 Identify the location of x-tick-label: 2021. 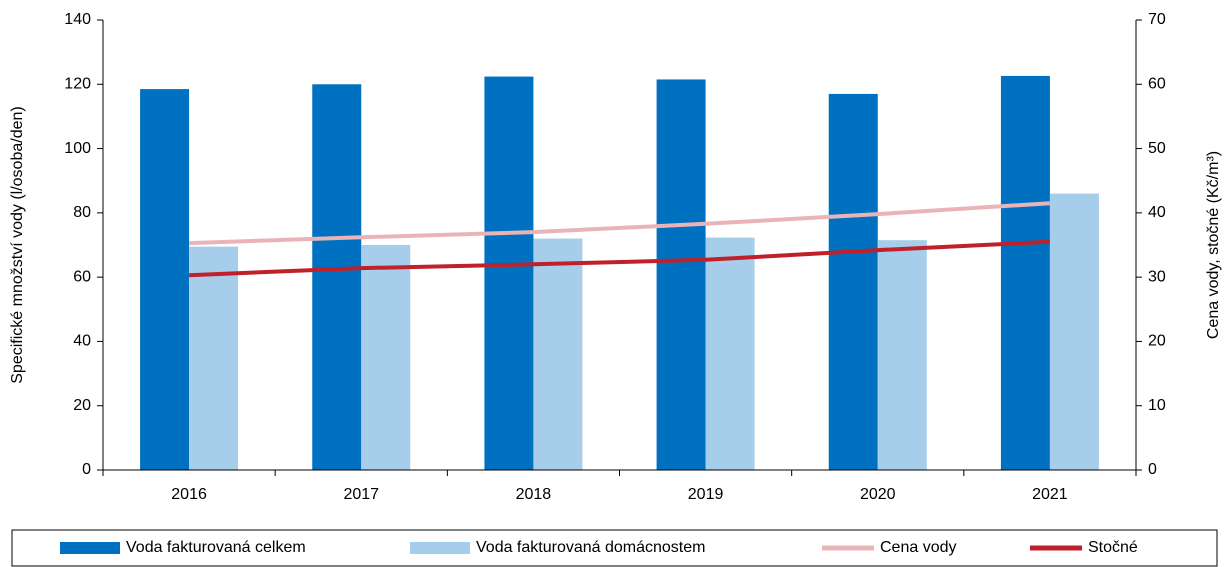
(1050, 494).